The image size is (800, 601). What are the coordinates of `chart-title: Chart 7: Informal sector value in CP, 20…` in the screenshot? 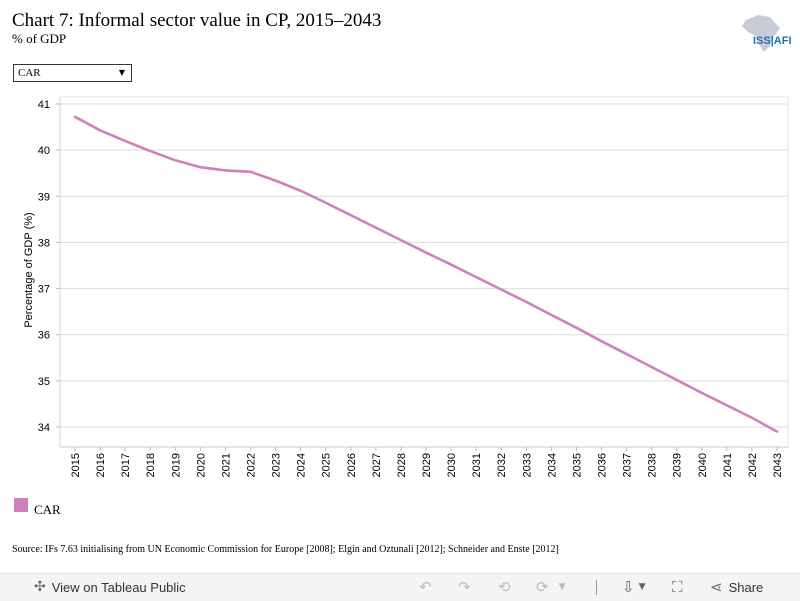 It's located at (197, 20).